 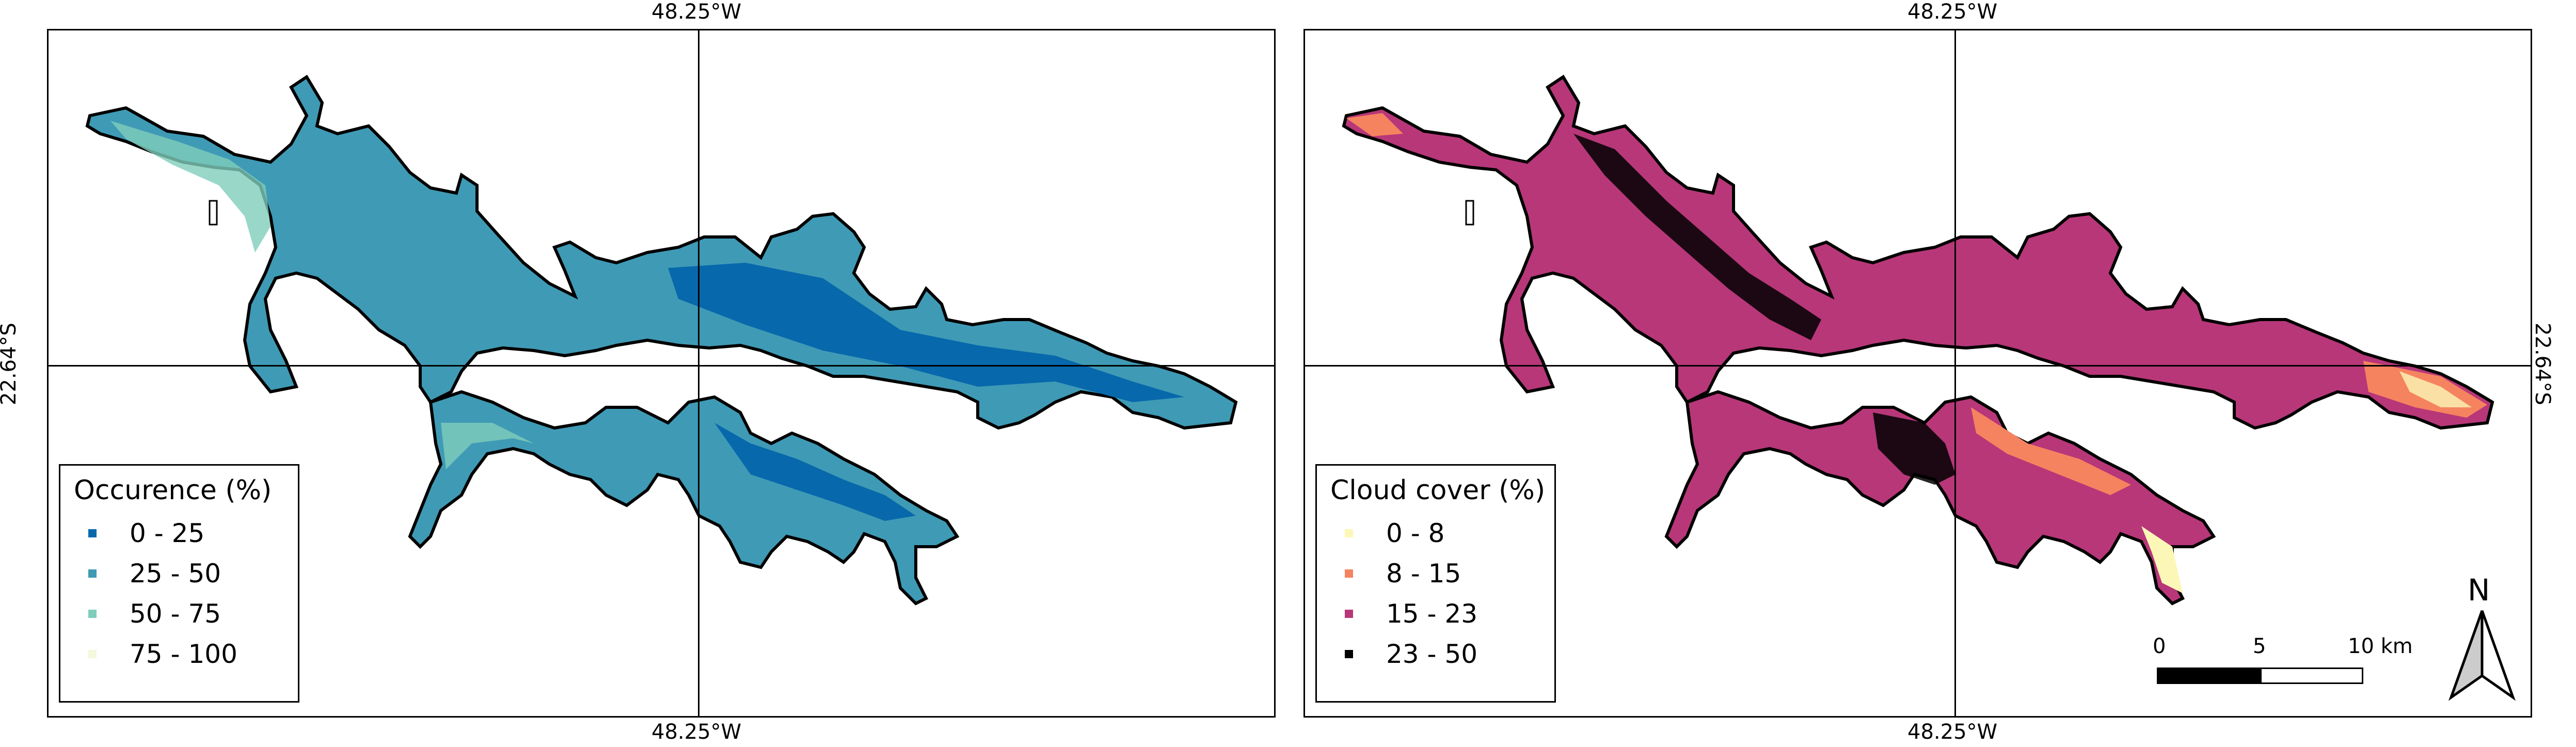 I want to click on scale-tick-5: 5, so click(x=2259, y=646).